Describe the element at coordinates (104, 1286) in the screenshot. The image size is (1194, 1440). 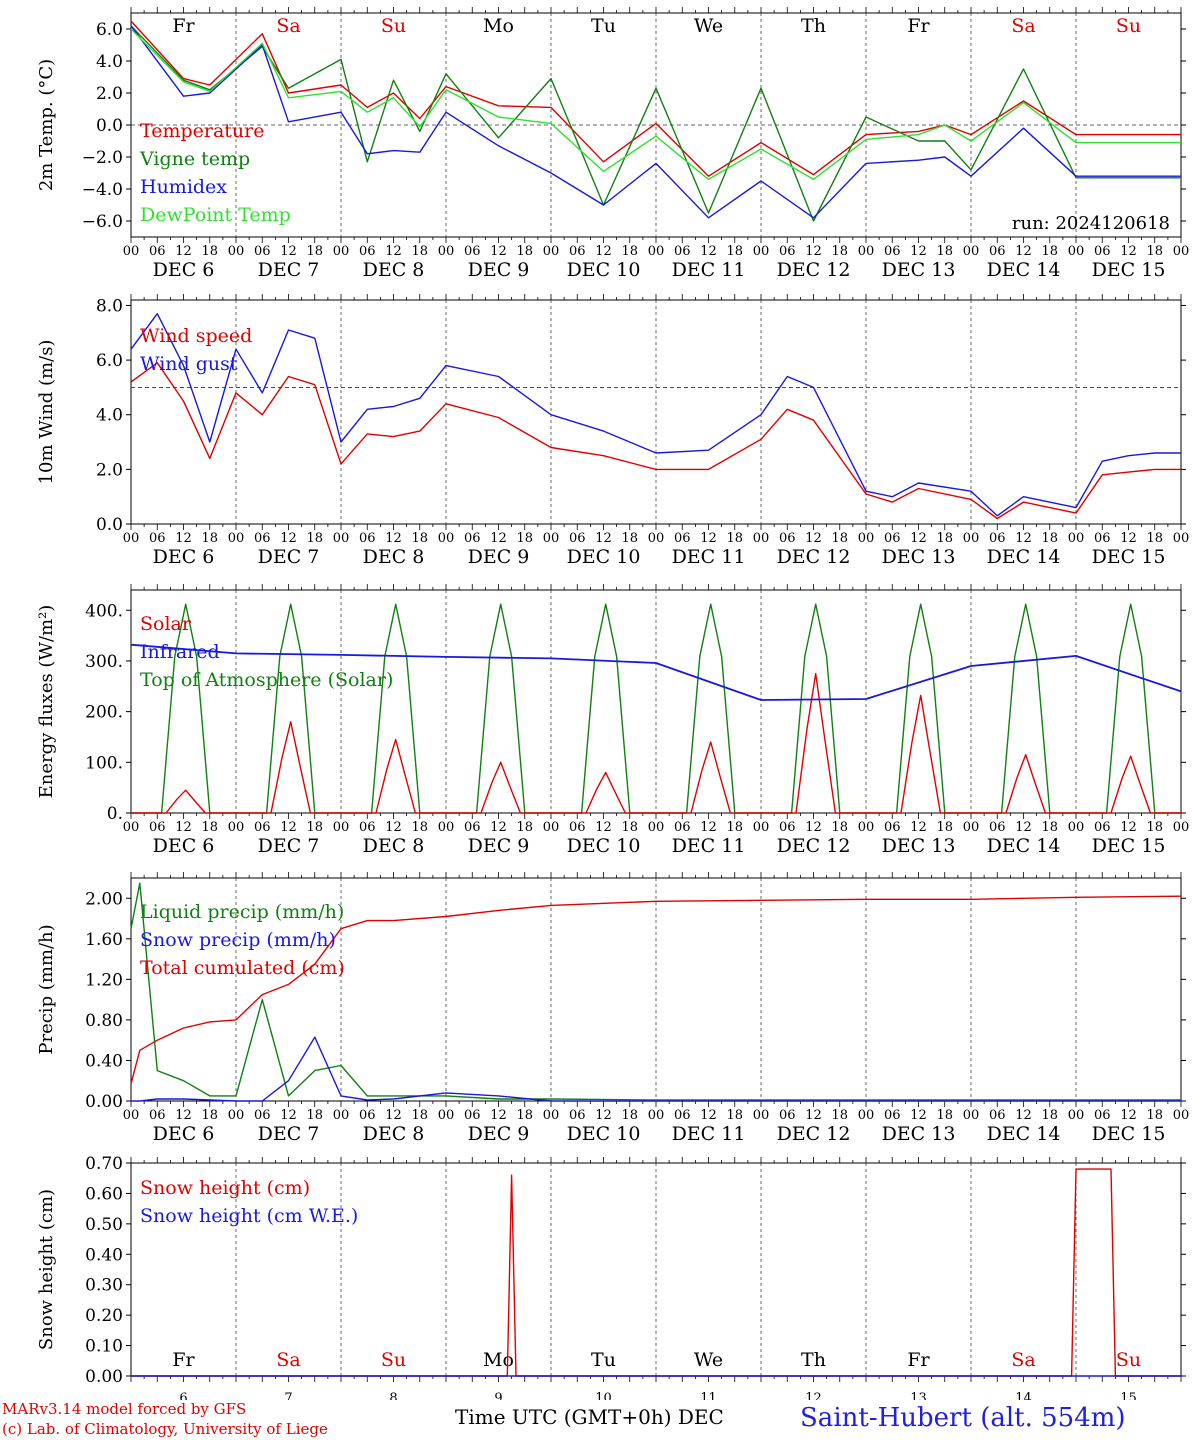
I see `y-tick-label: 0.30` at that location.